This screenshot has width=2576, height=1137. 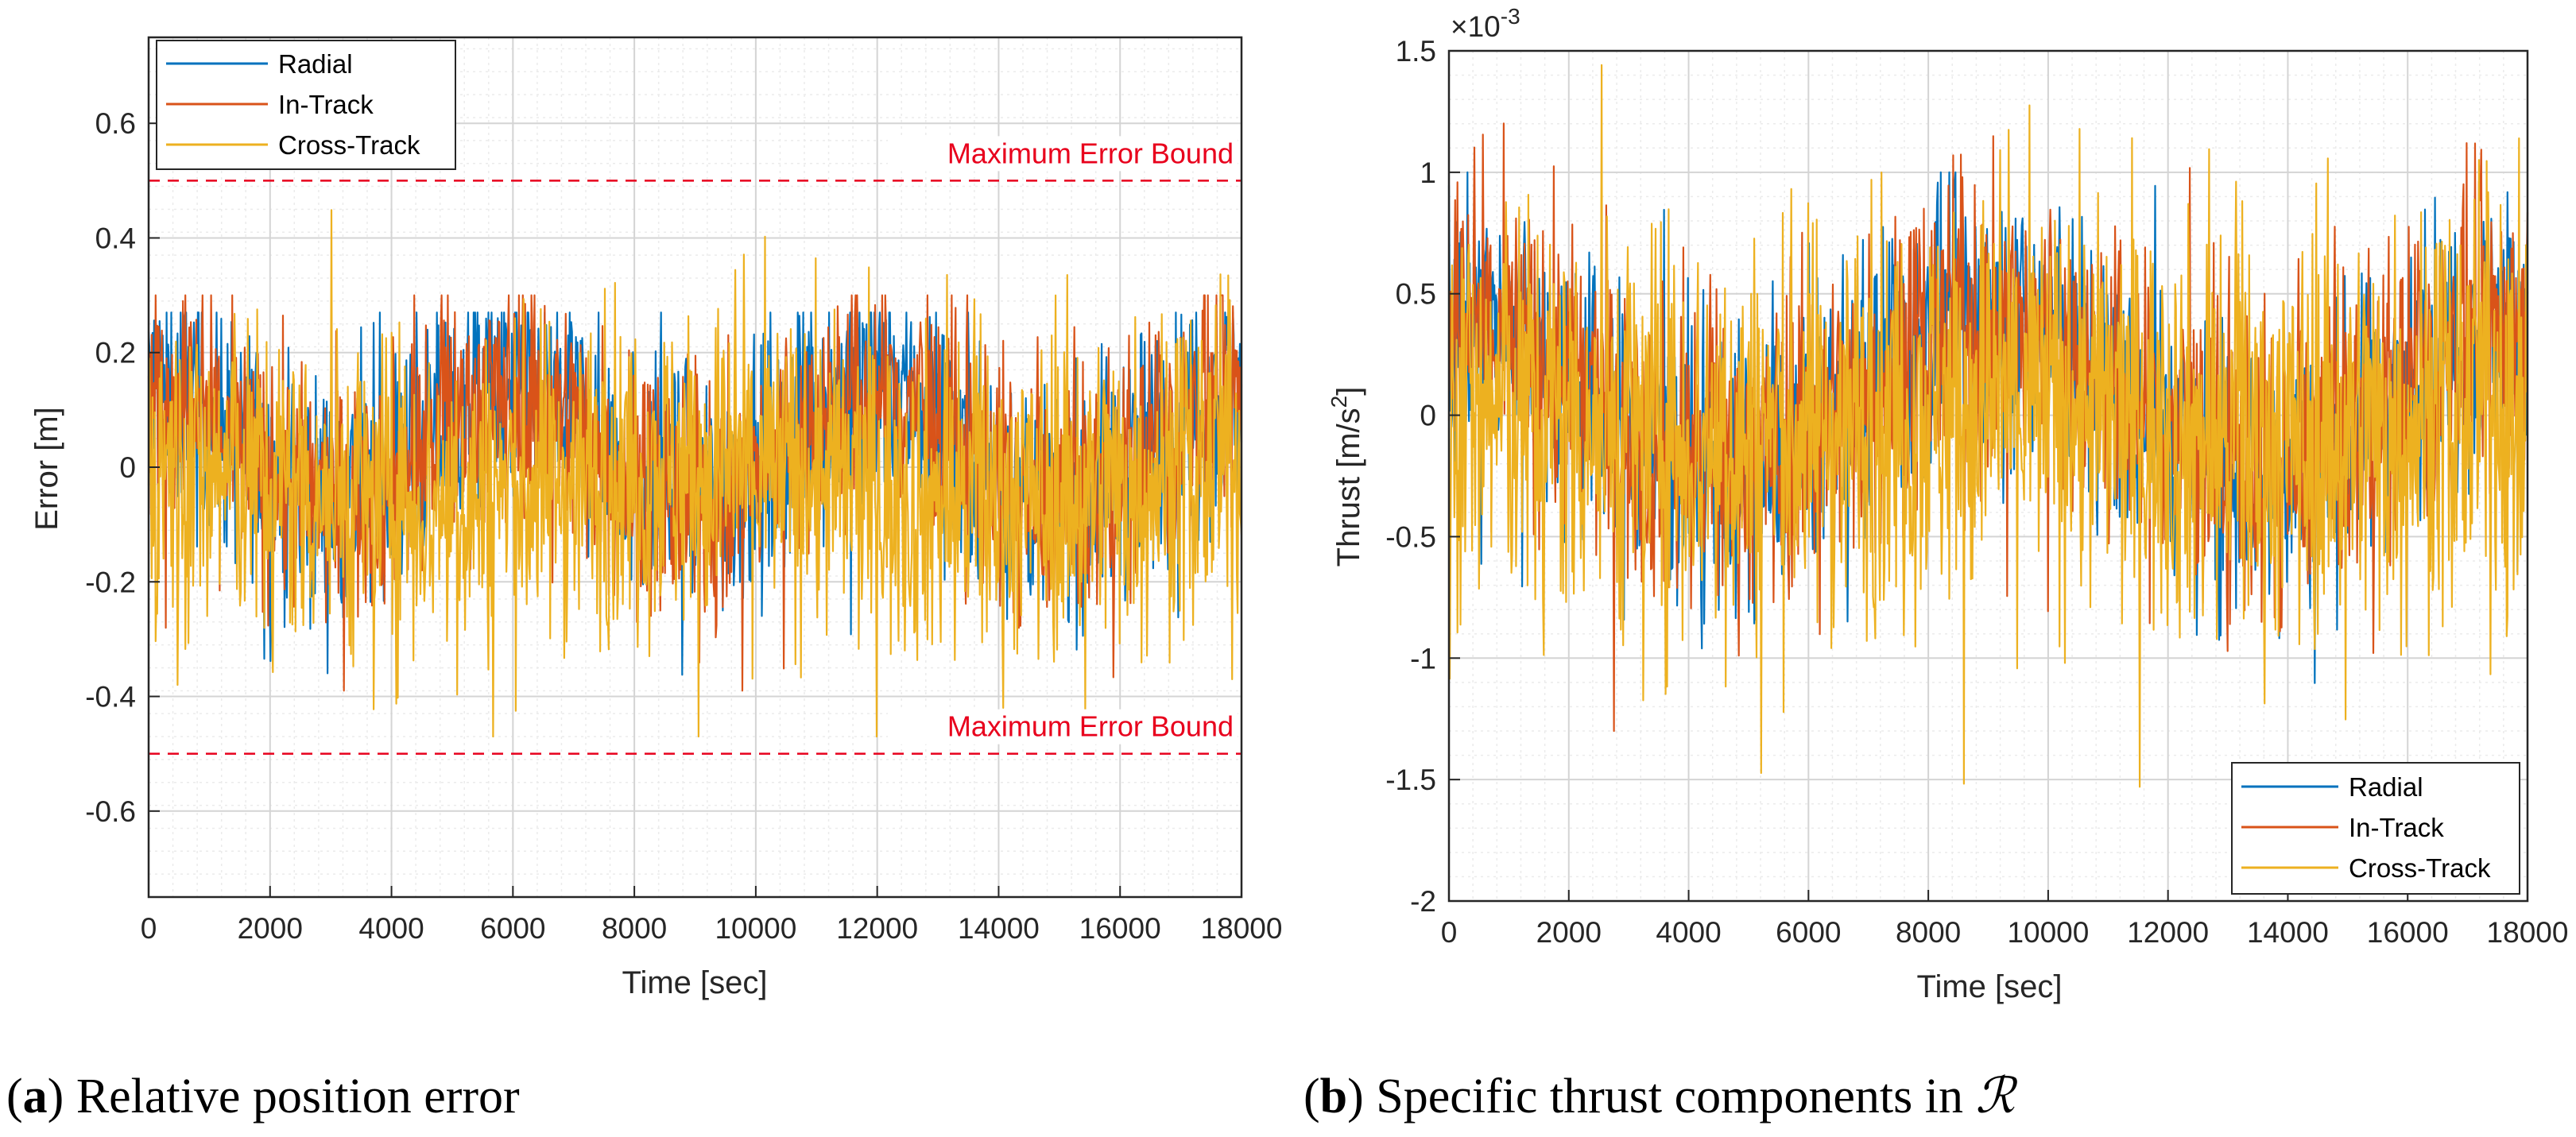 What do you see at coordinates (116, 123) in the screenshot?
I see `y-tick-label: 0.6` at bounding box center [116, 123].